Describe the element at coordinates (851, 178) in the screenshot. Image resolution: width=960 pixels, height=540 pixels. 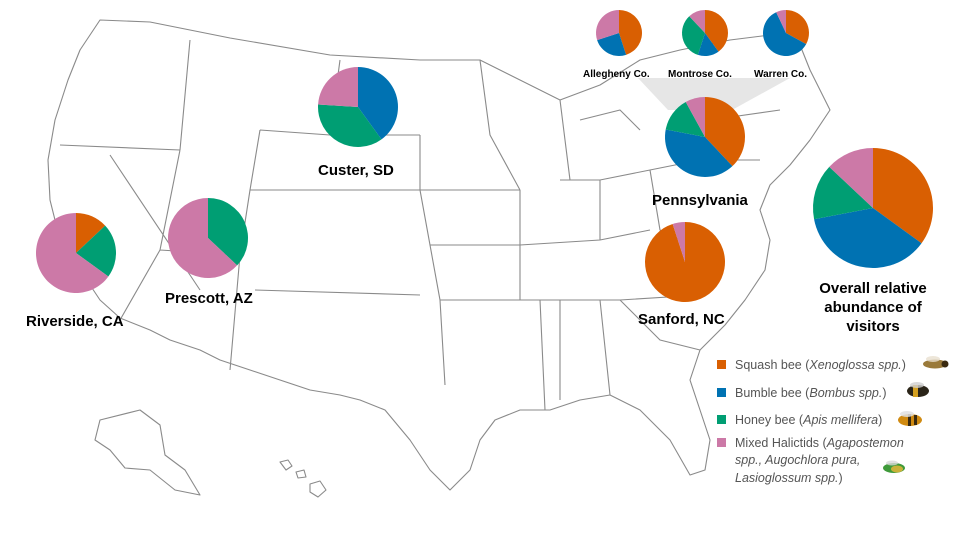
I see `pie-slice-overall-halictid` at that location.